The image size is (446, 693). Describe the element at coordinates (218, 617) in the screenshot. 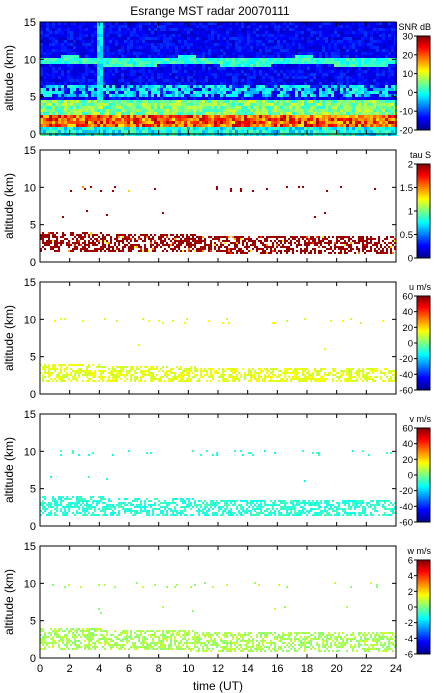

I see `panel-5-image` at that location.